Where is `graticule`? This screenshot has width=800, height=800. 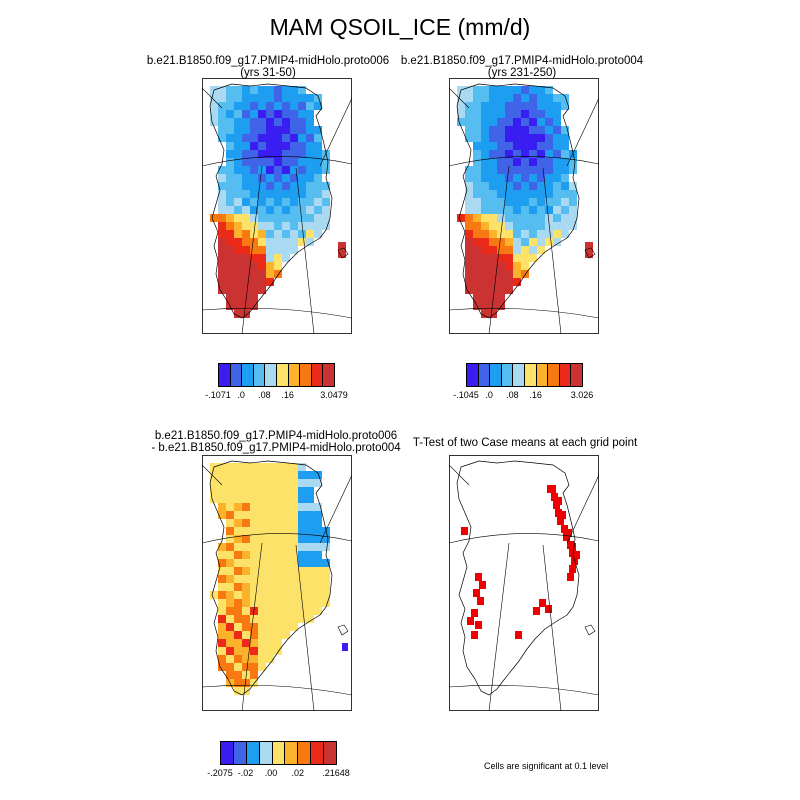
graticule is located at coordinates (524, 210).